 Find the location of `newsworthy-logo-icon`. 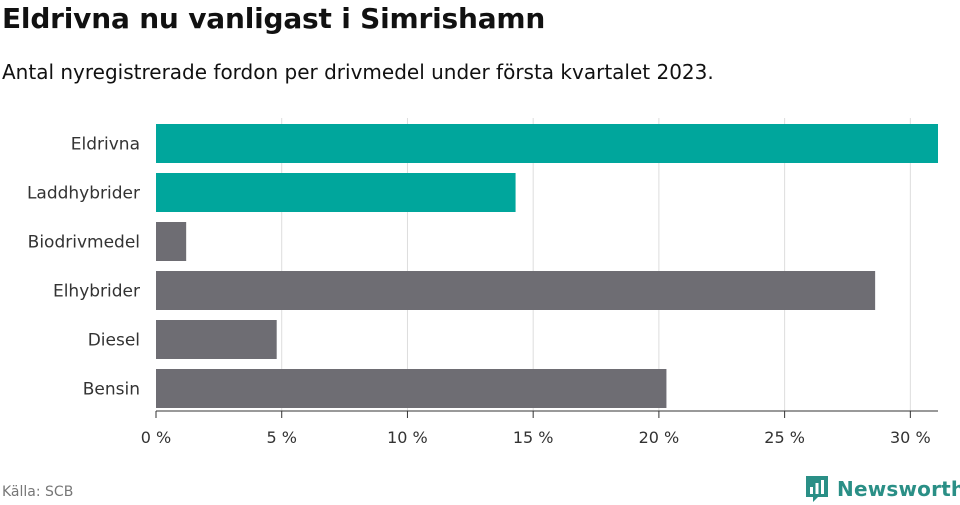

newsworthy-logo-icon is located at coordinates (817, 489).